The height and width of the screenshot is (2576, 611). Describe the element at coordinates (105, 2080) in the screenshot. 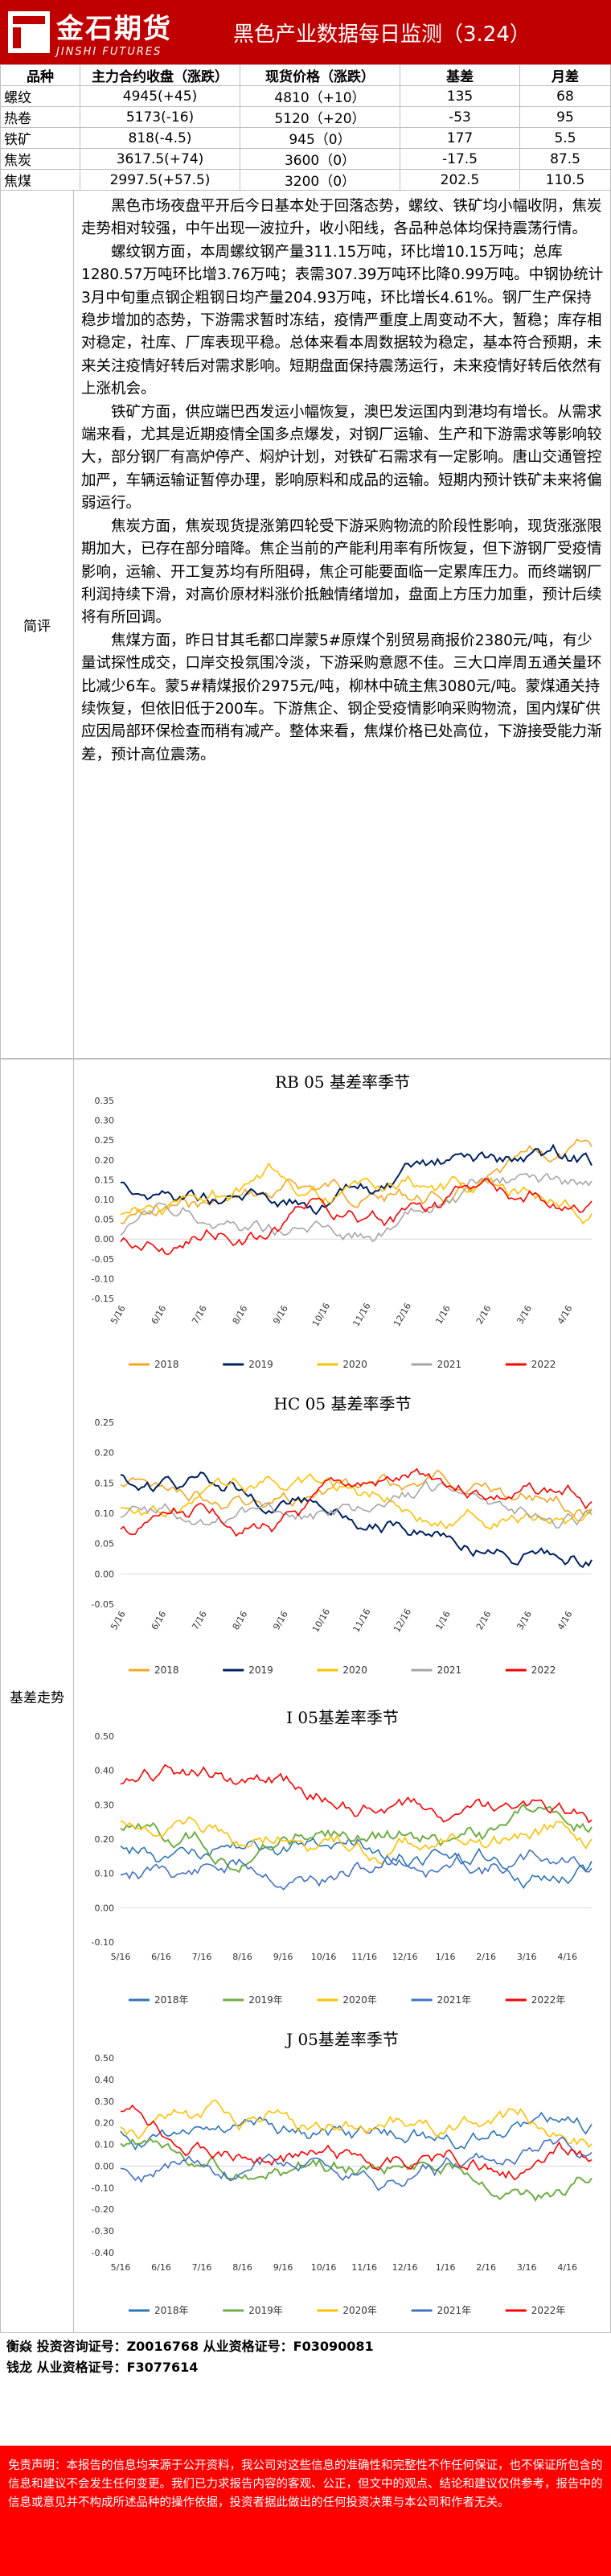

I see `y-tick-label: 0.40` at that location.